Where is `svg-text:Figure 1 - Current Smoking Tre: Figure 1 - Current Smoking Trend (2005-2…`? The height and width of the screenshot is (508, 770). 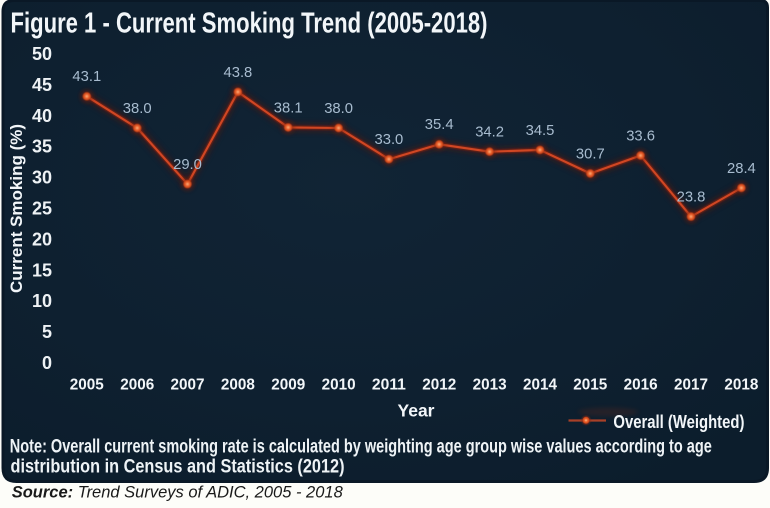
svg-text:Figure 1 - Current Smoking Tre: Figure 1 - Current Smoking Trend (2005-2… is located at coordinates (249, 24).